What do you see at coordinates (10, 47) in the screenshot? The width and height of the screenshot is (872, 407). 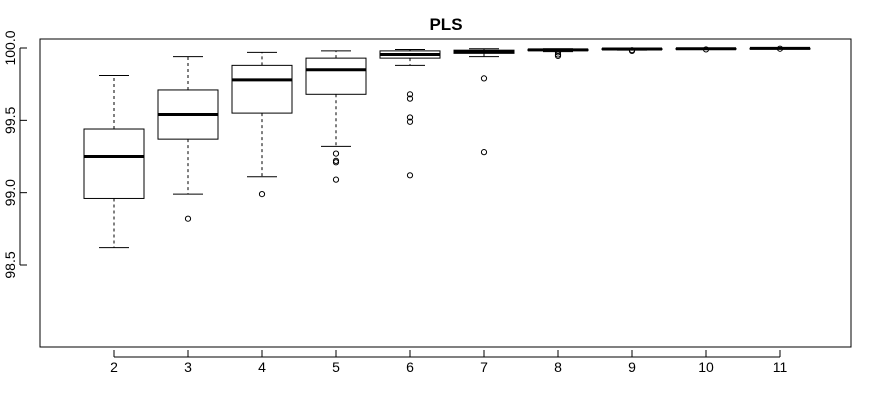 I see `y-tick-label: 100.0` at bounding box center [10, 47].